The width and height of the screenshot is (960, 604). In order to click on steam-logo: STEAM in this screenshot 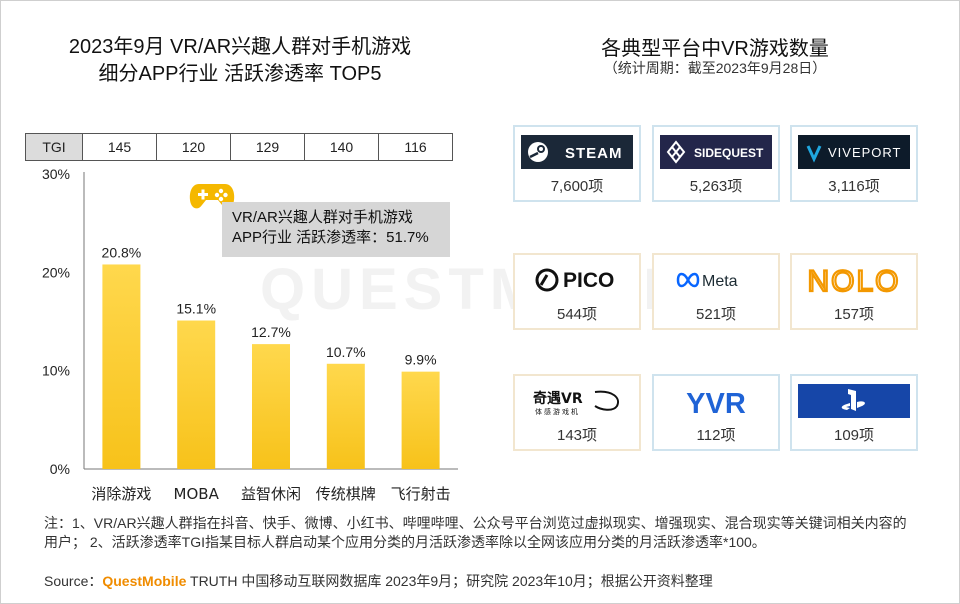, I will do `click(577, 152)`.